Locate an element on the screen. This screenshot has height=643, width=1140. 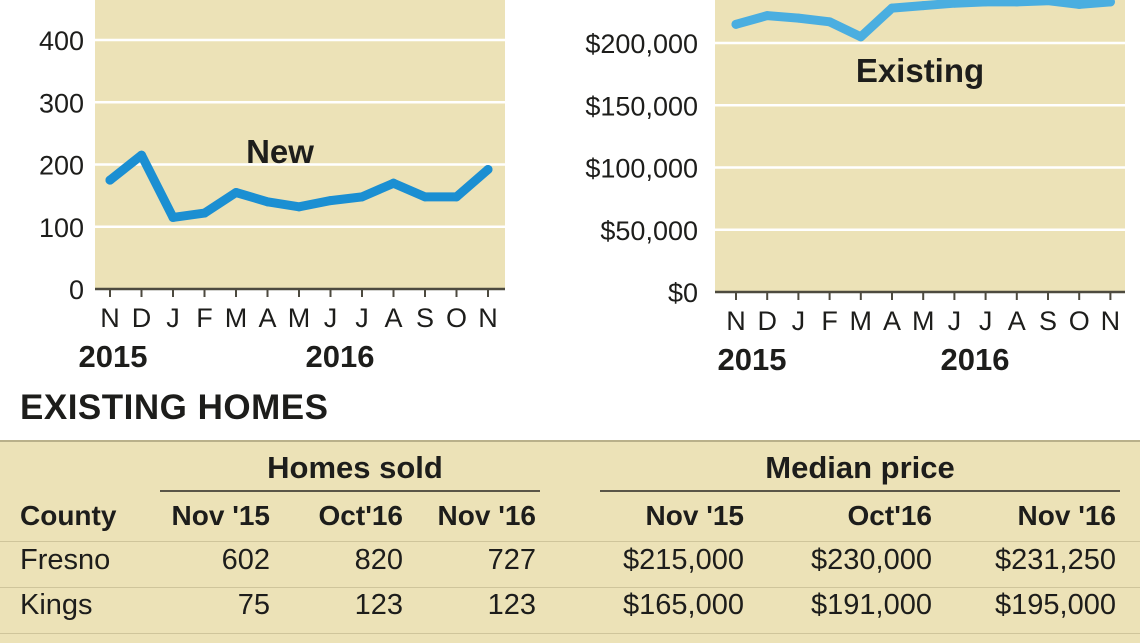
col-head-sold-nov15: Nov '15 is located at coordinates (220, 515).